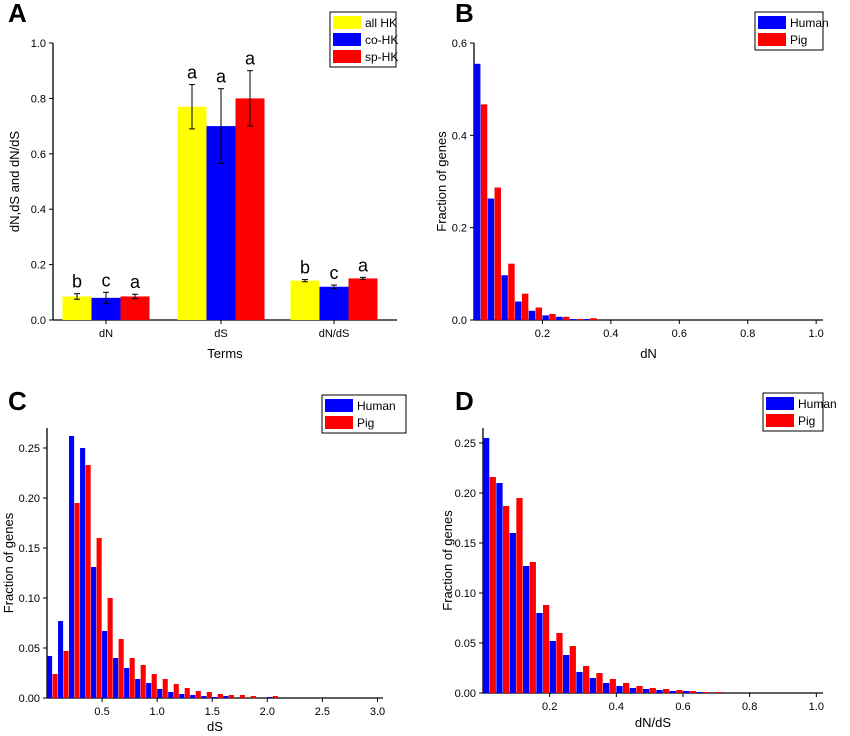 The image size is (850, 736). I want to click on bar-all-hk-dn-ds, so click(305, 300).